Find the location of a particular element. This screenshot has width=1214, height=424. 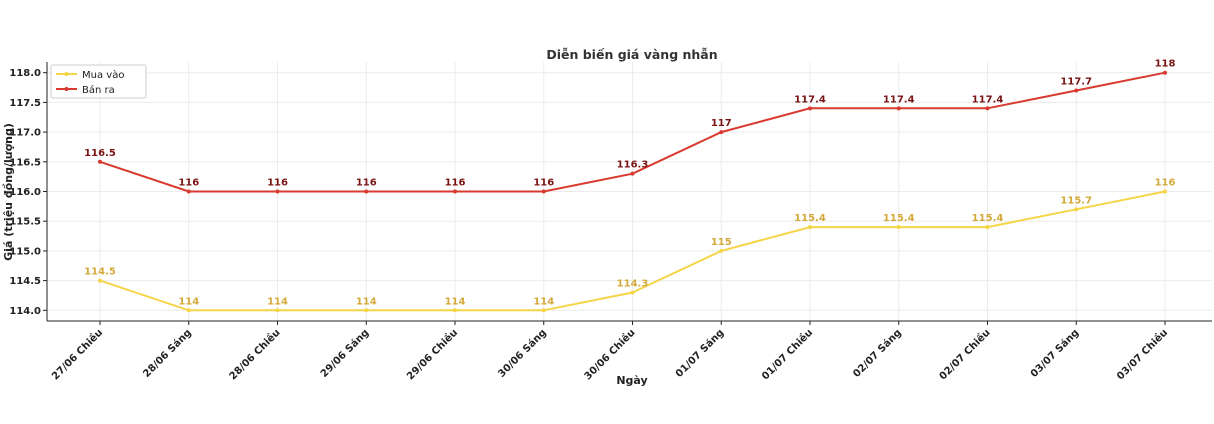

legend-marker-mua-vao is located at coordinates (66, 74).